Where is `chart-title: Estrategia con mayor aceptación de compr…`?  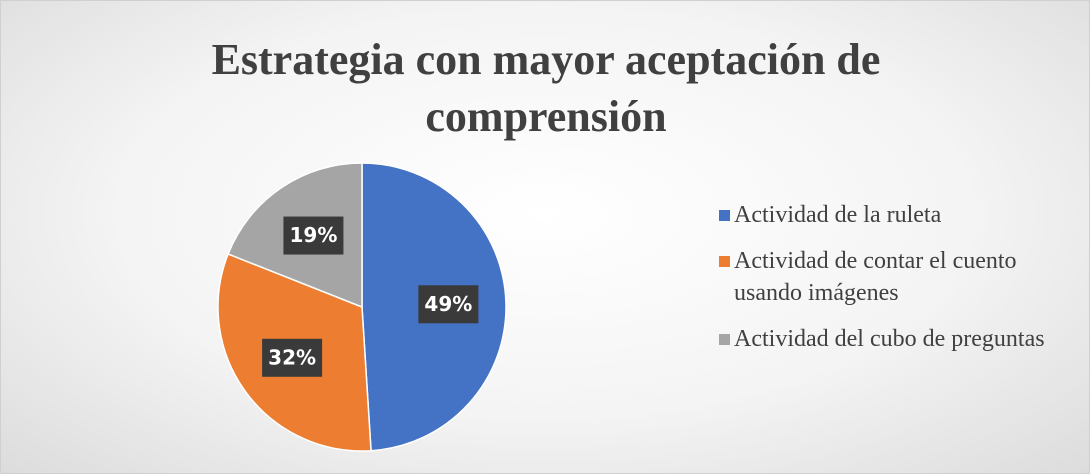 chart-title: Estrategia con mayor aceptación de compr… is located at coordinates (546, 88).